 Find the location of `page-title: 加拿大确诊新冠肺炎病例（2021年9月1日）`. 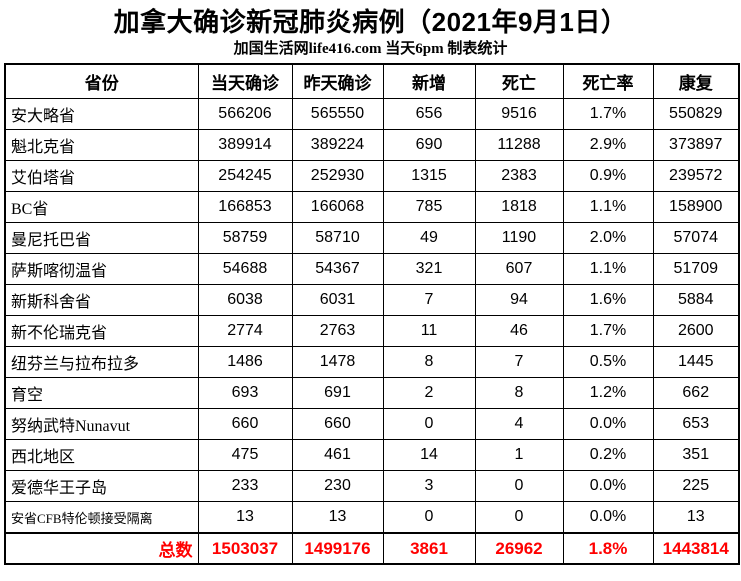

page-title: 加拿大确诊新冠肺炎病例（2021年9月1日） is located at coordinates (370, 22).